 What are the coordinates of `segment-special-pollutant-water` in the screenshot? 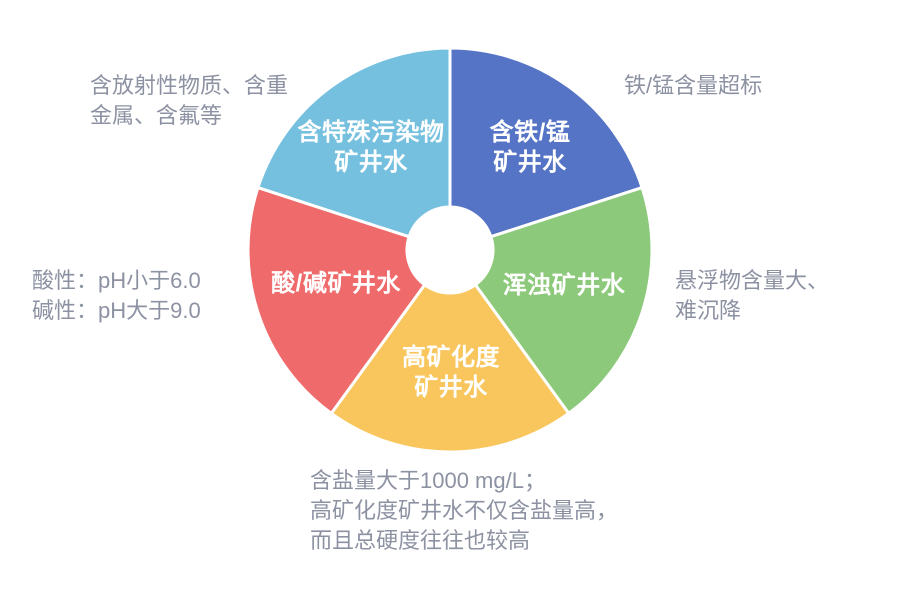 It's located at (354, 142).